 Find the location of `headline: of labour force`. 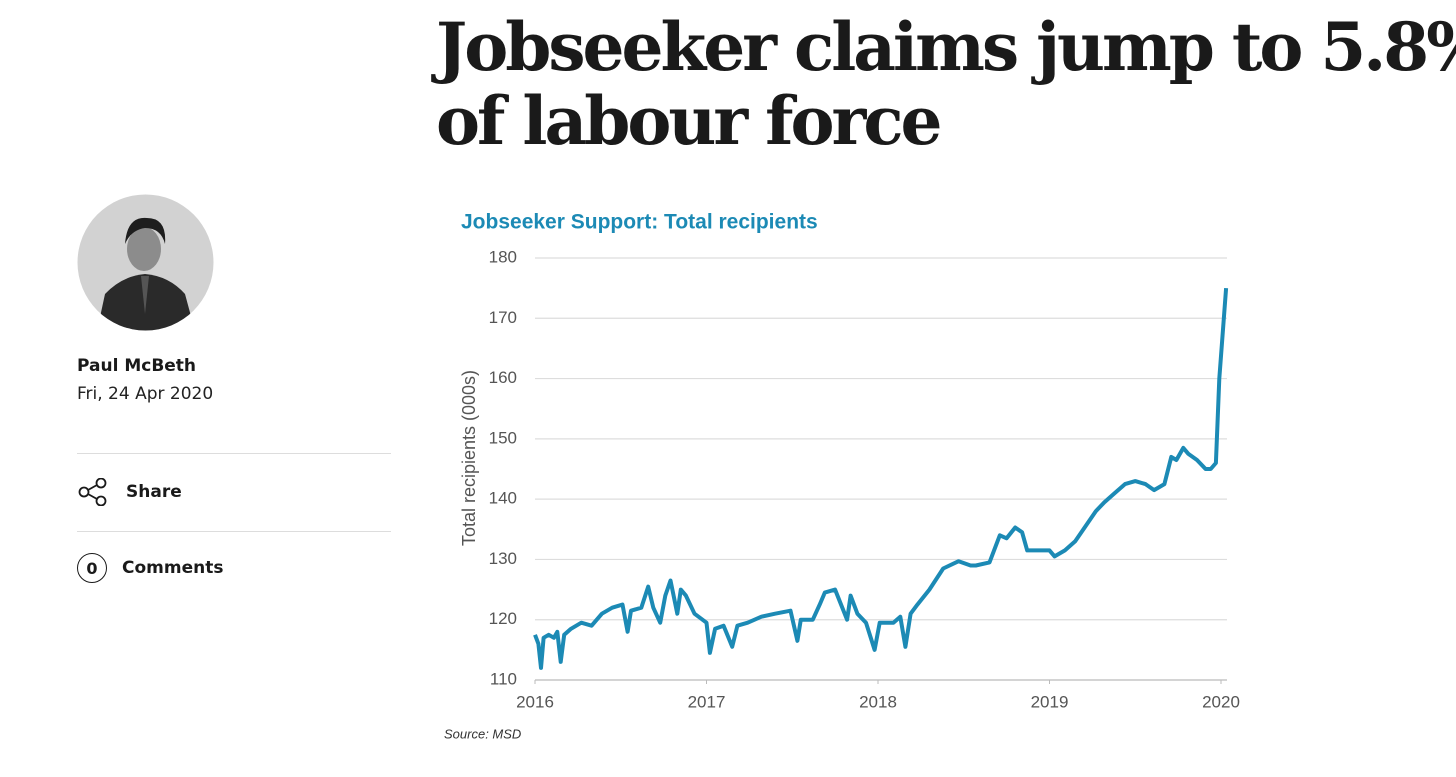

headline: of labour force is located at coordinates (689, 121).